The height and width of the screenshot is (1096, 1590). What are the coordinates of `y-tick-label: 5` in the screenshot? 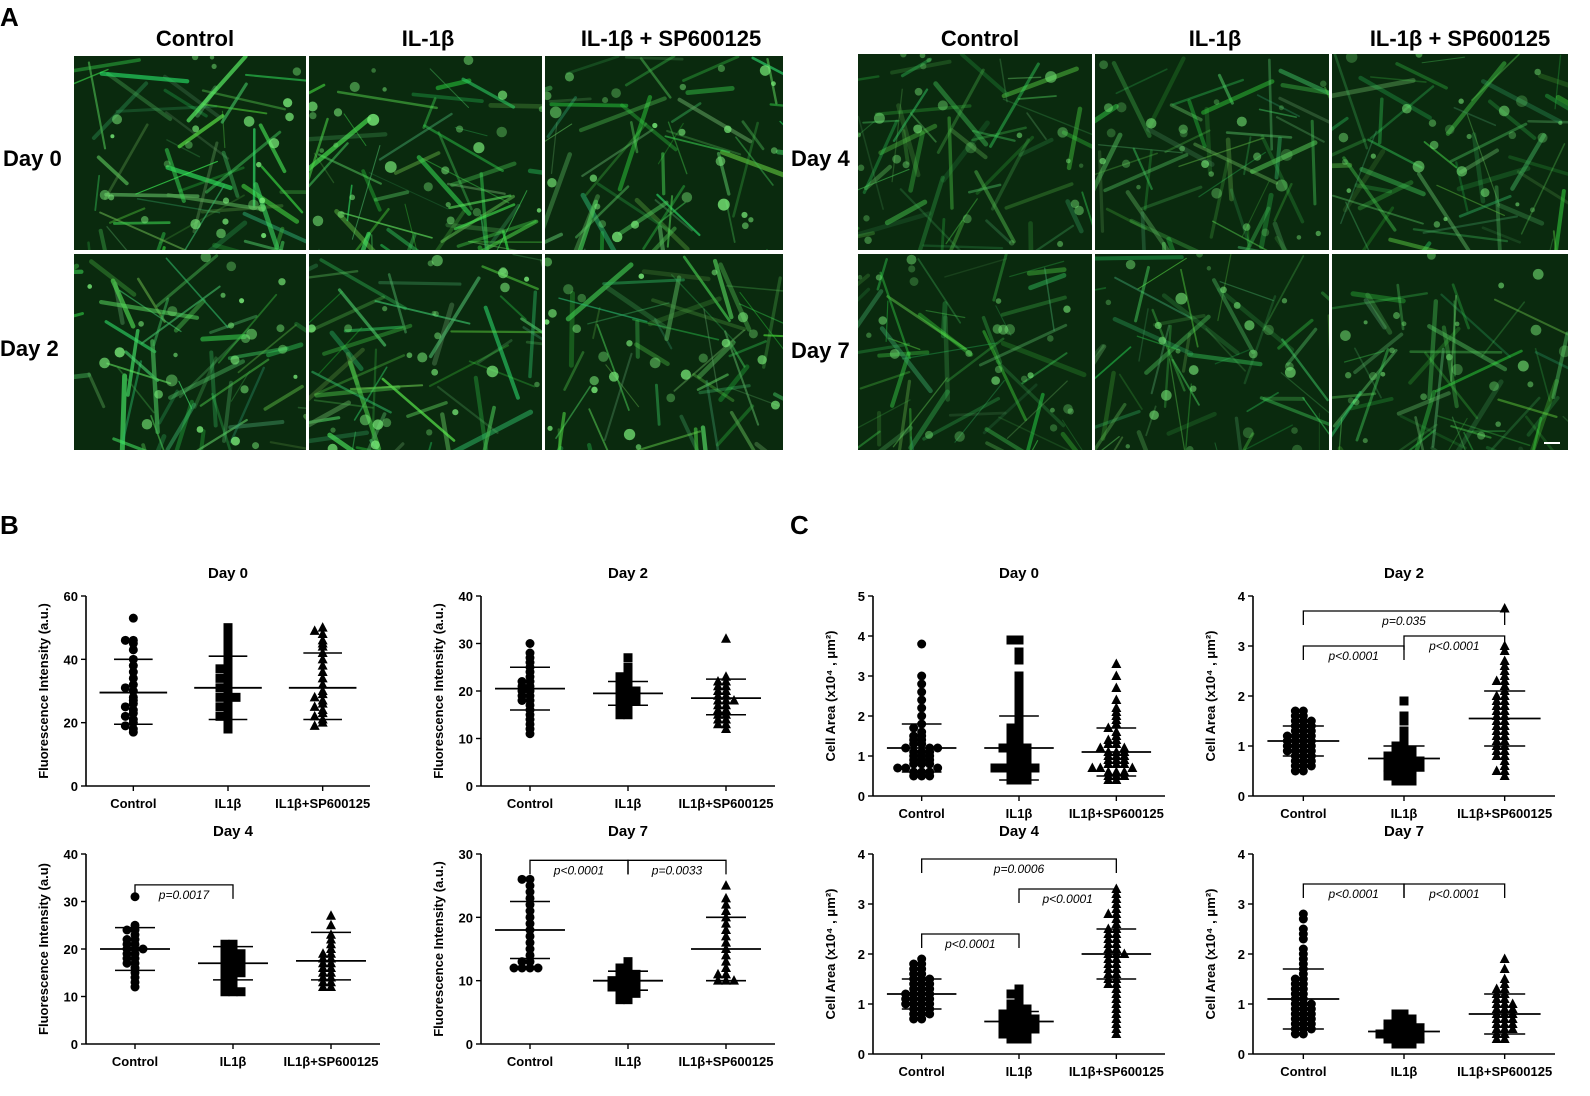 It's located at (861, 596).